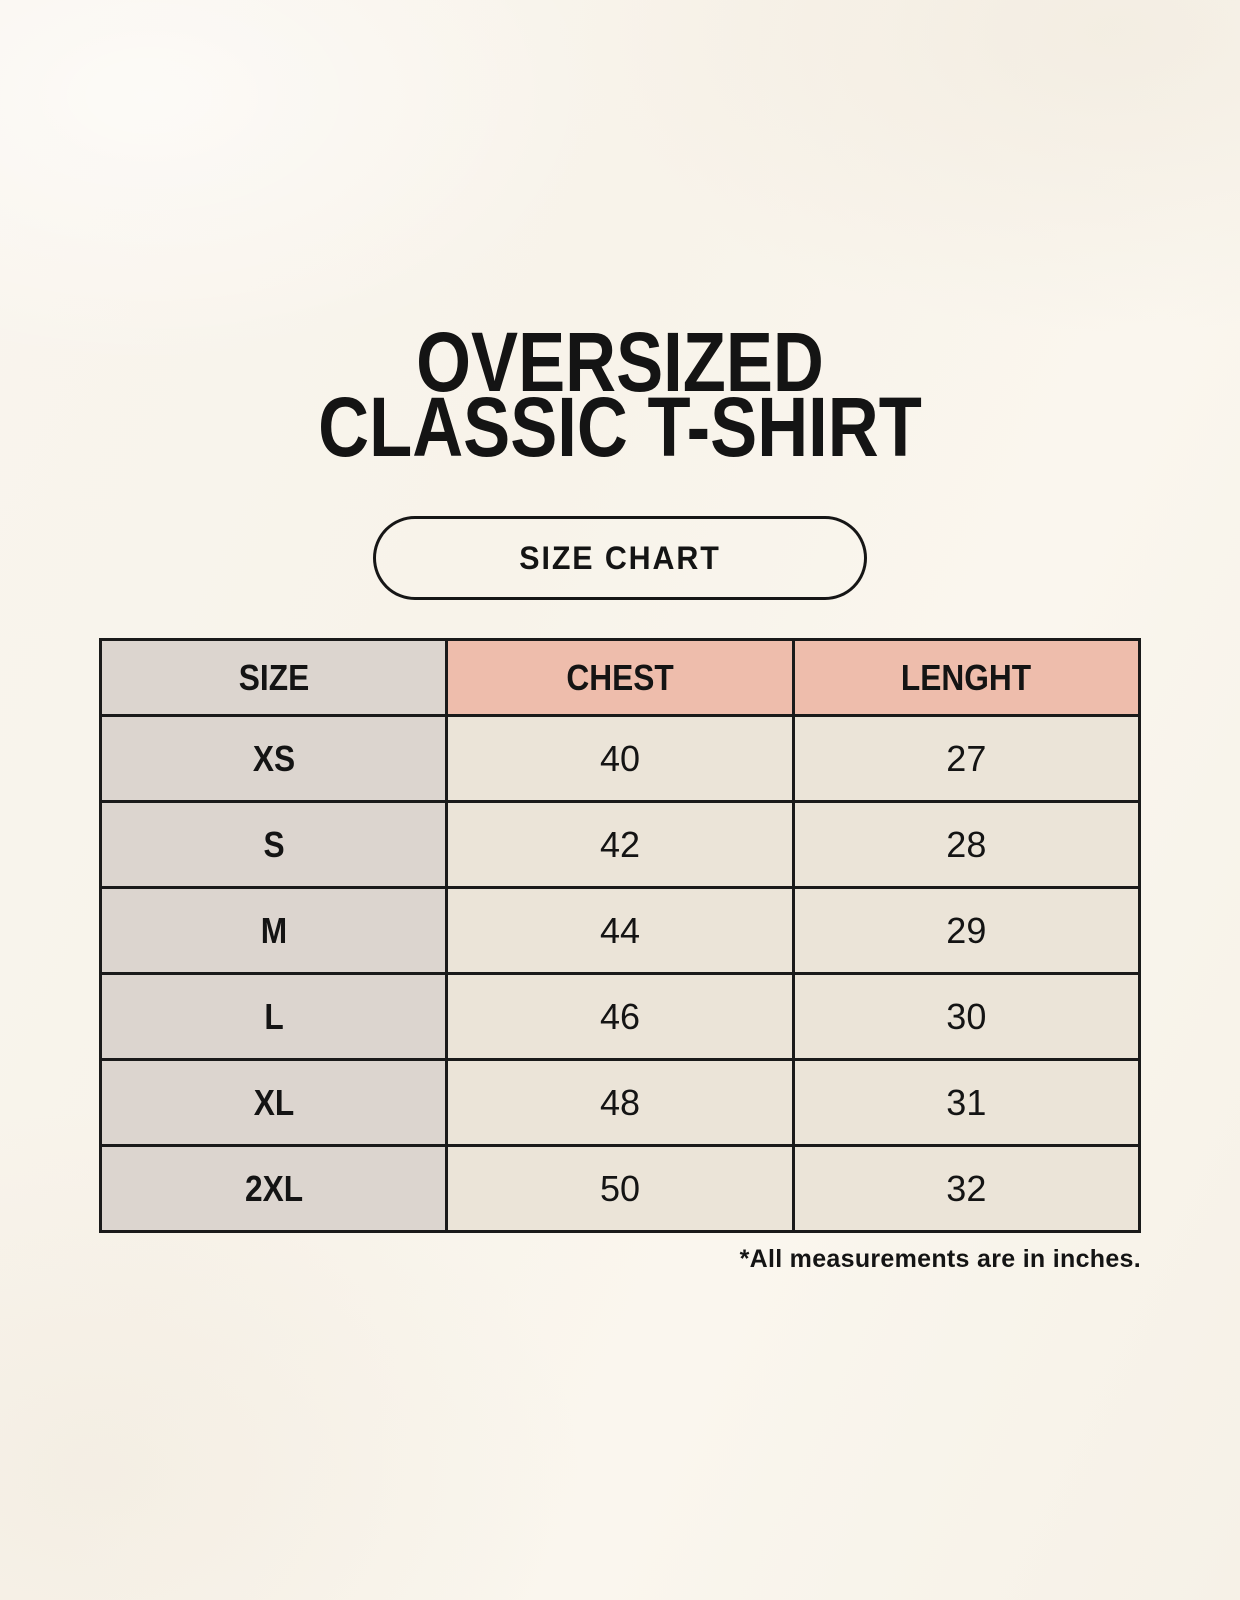  I want to click on chest-cell: 44, so click(620, 931).